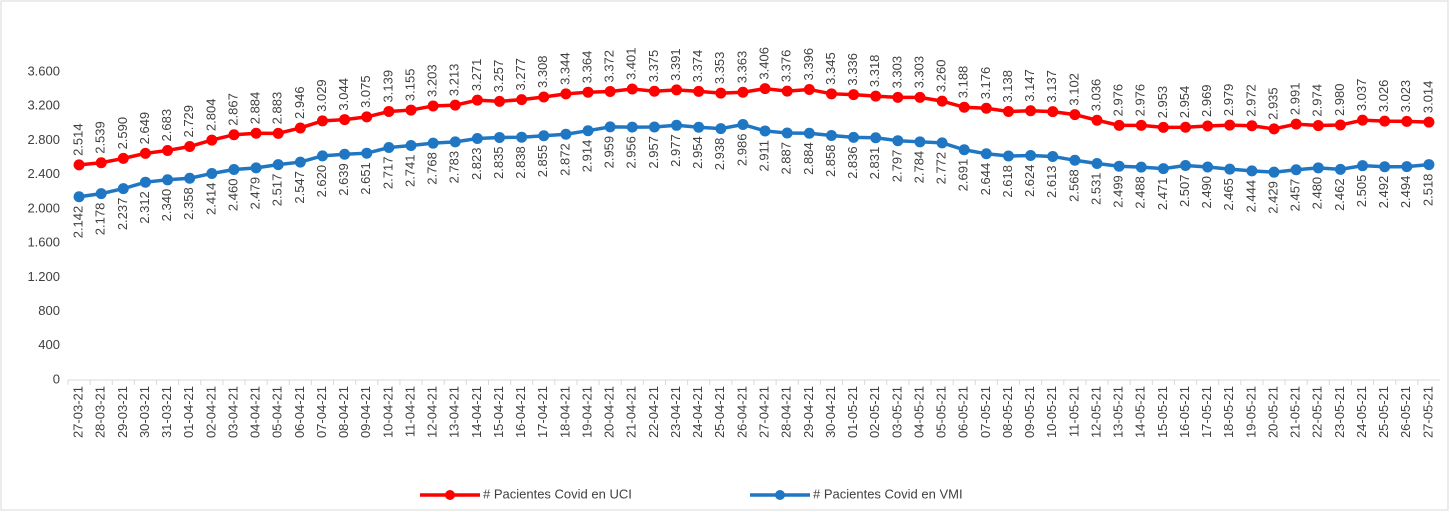 The width and height of the screenshot is (1450, 512). I want to click on data-label: 3.026, so click(1383, 96).